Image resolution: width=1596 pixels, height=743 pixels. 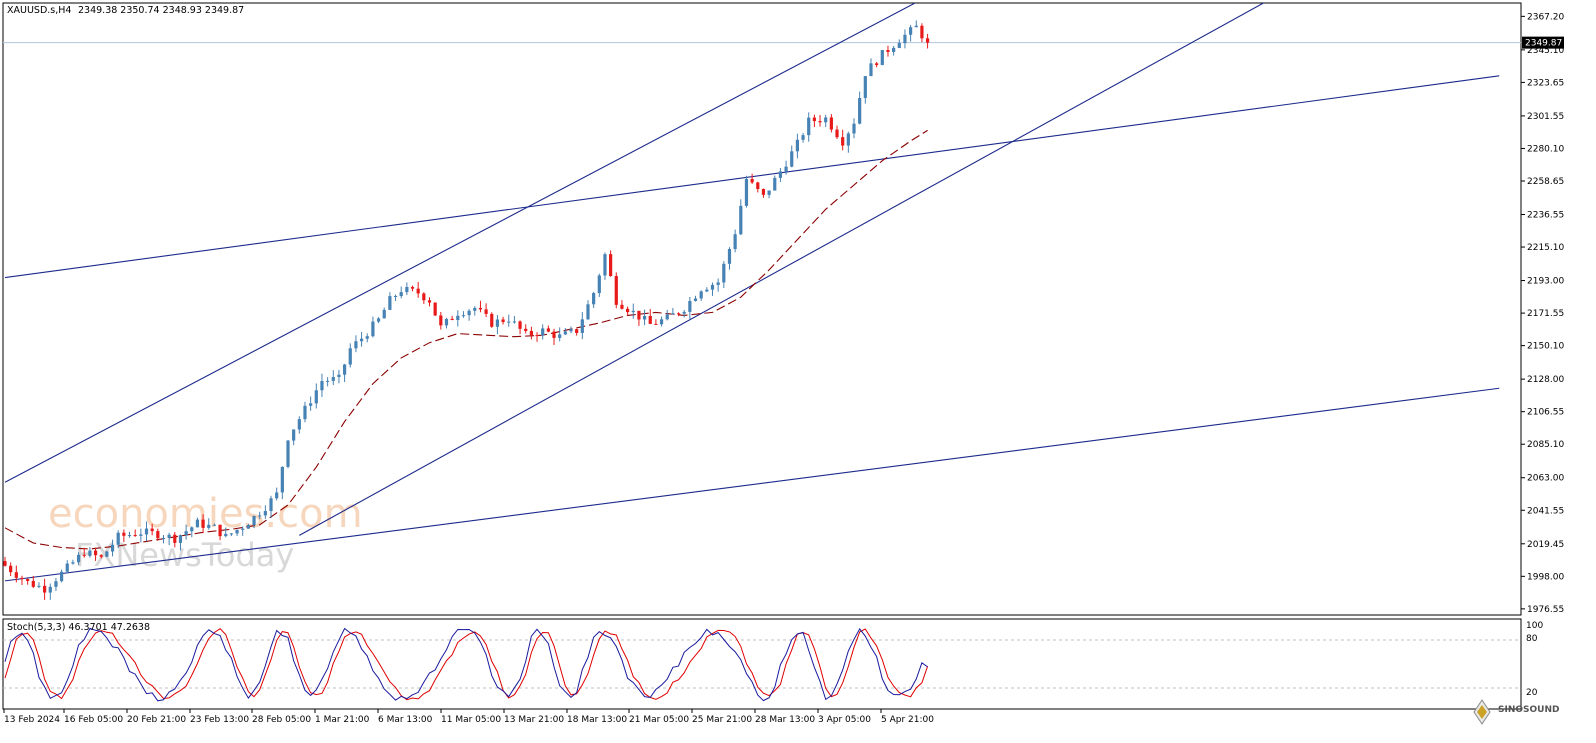 I want to click on x-tick-label: 6 Mar 13:00, so click(x=405, y=720).